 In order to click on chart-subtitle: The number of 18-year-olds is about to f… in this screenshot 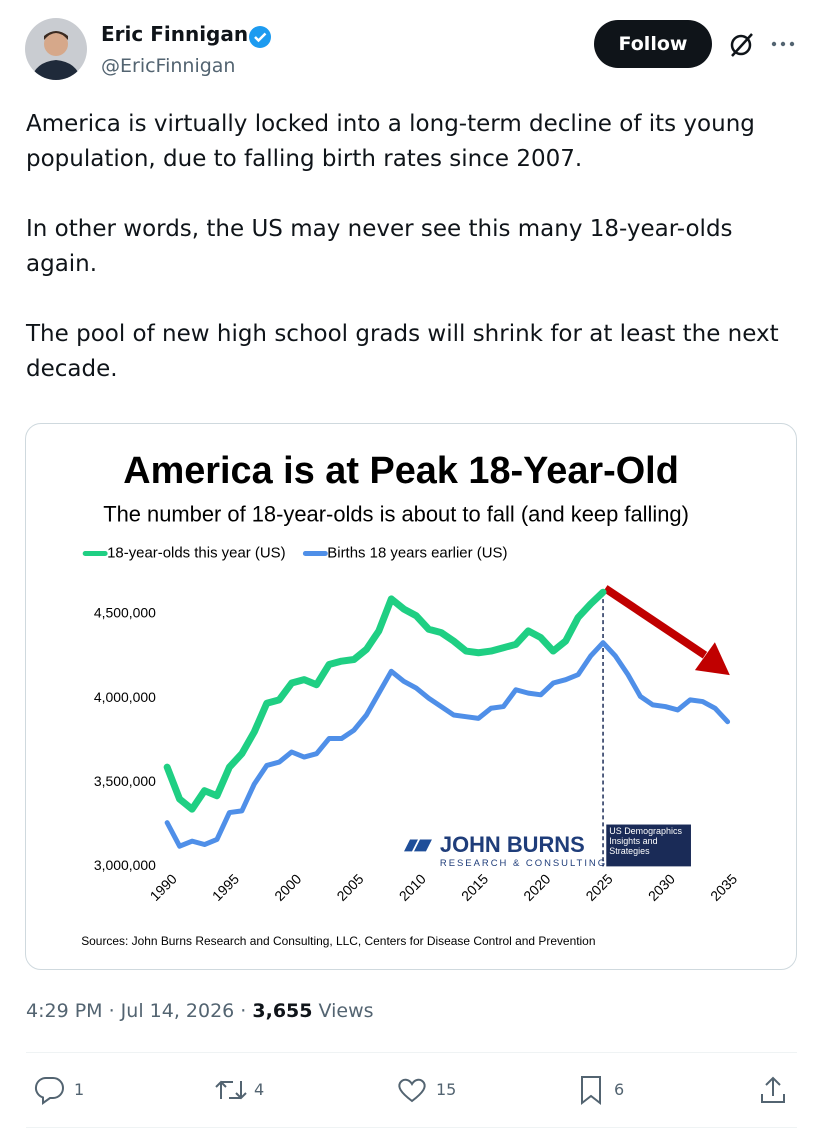, I will do `click(396, 513)`.